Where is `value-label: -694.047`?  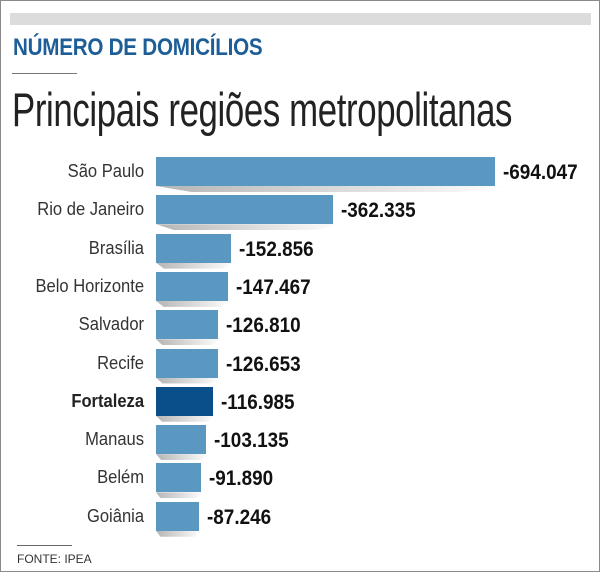
value-label: -694.047 is located at coordinates (540, 172).